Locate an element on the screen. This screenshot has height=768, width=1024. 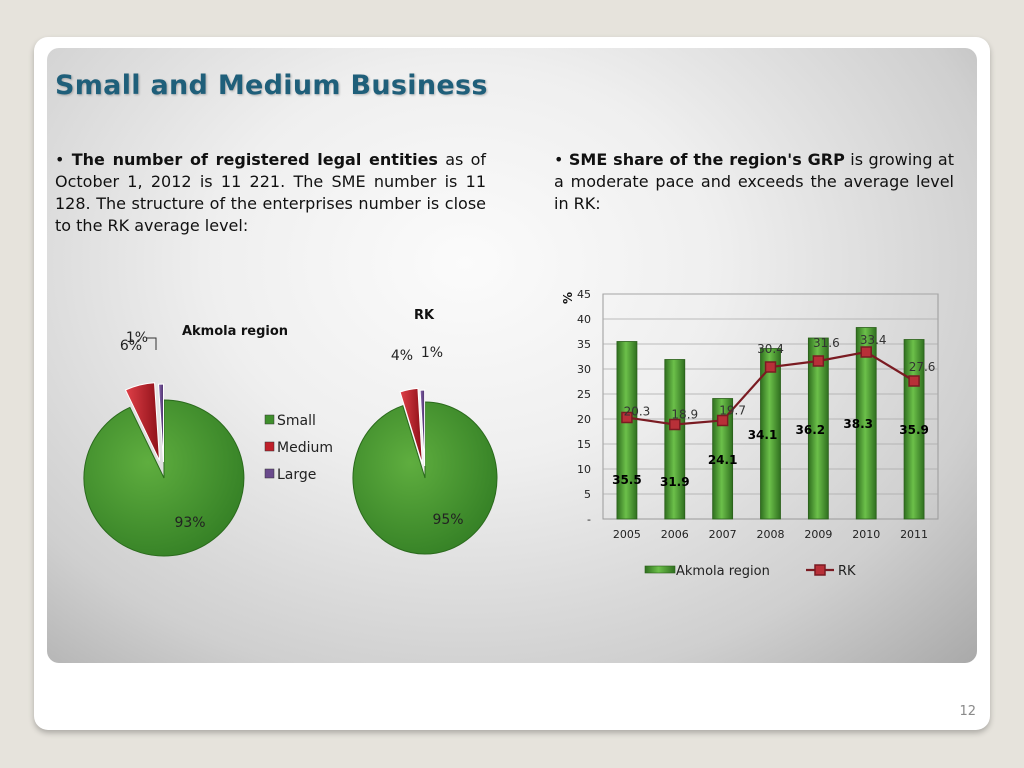
bar-data-label: 36.2 is located at coordinates (811, 430).